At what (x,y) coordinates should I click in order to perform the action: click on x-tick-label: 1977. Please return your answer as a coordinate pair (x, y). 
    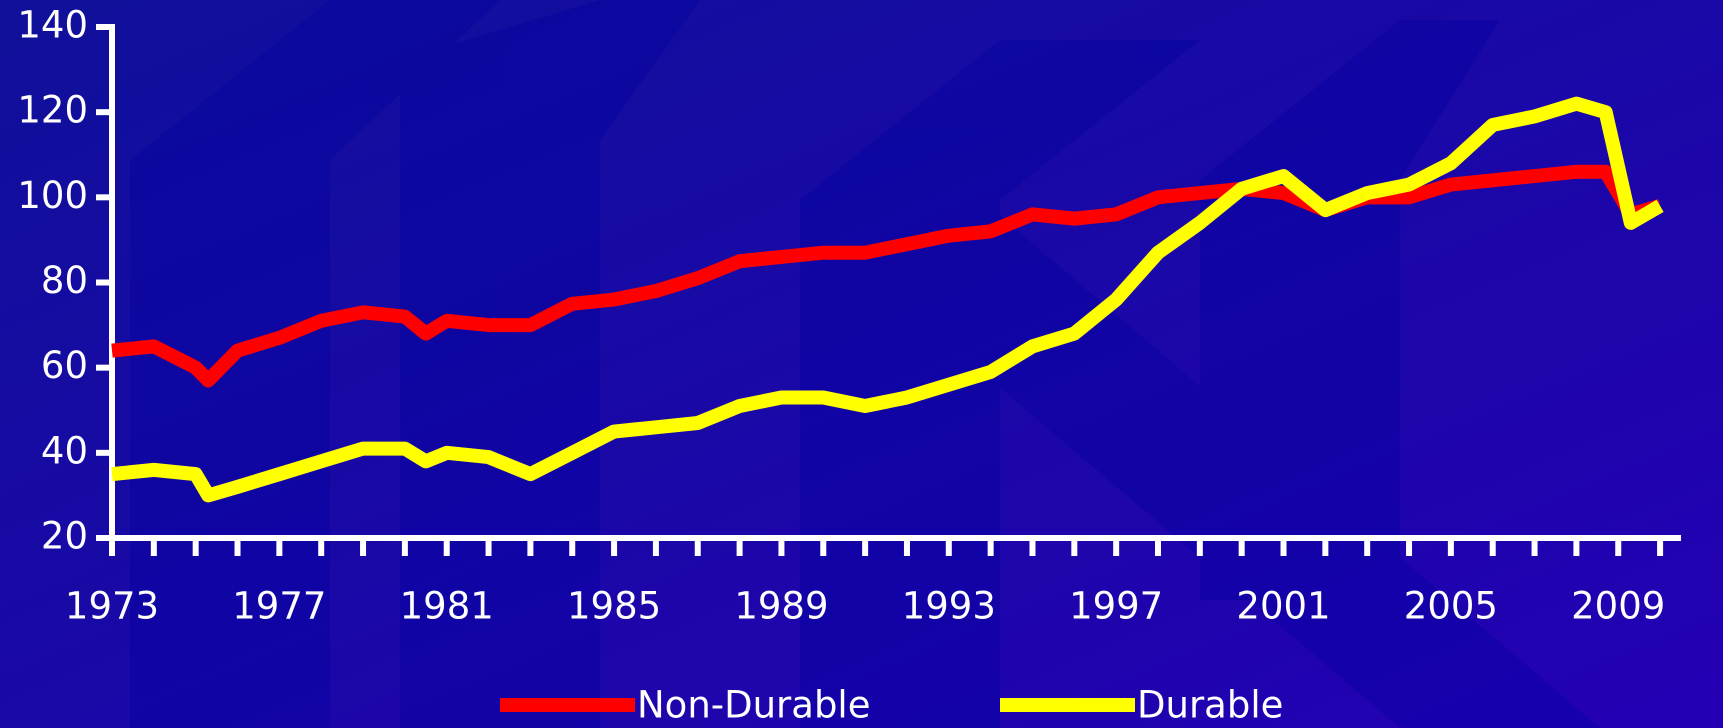
    Looking at the image, I should click on (279, 606).